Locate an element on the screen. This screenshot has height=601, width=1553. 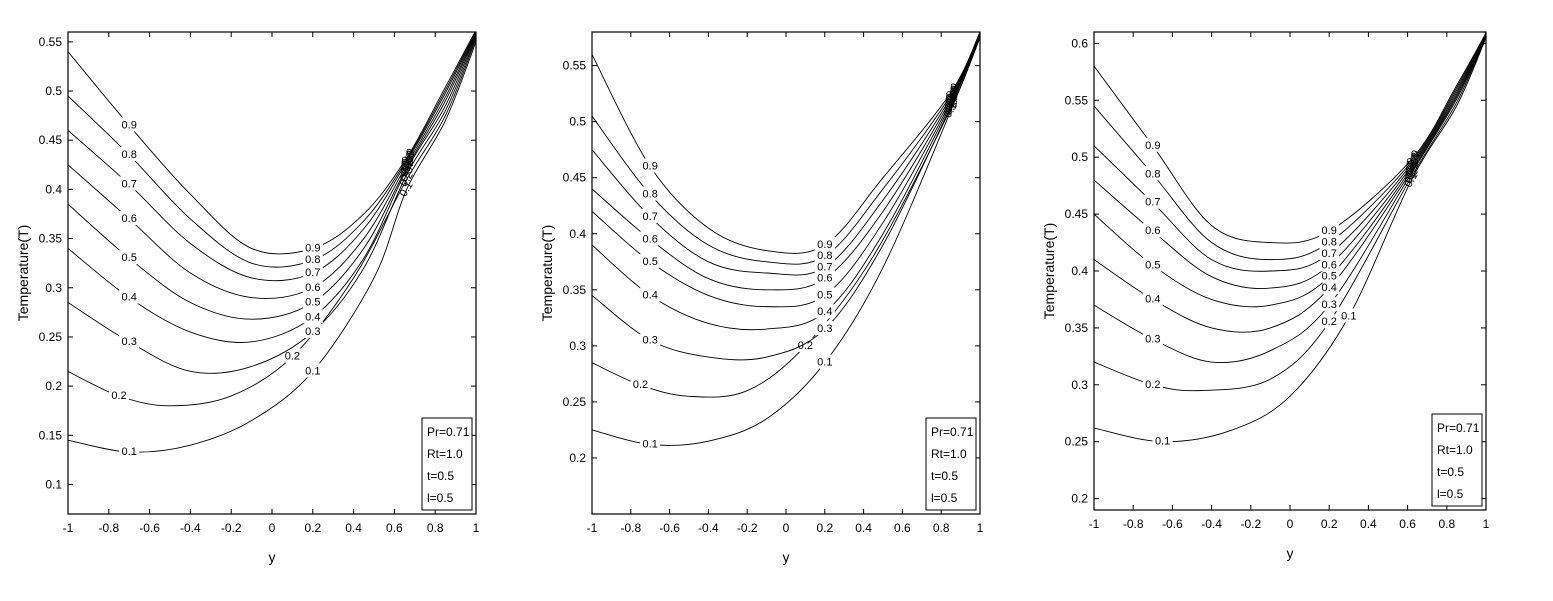
y-tick-label: 0.35 is located at coordinates (575, 290).